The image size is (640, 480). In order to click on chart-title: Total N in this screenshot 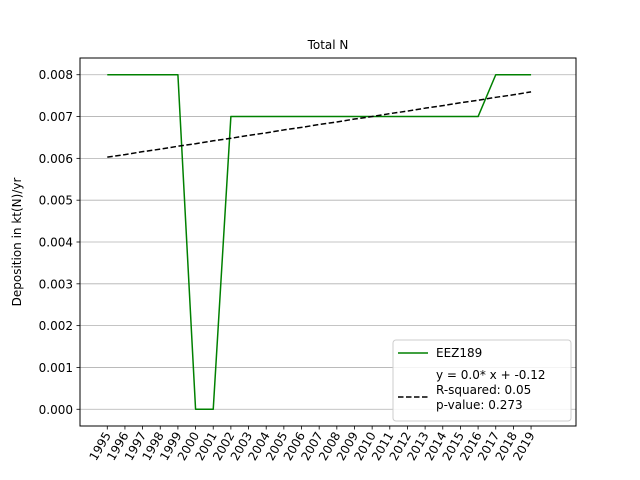, I will do `click(328, 45)`.